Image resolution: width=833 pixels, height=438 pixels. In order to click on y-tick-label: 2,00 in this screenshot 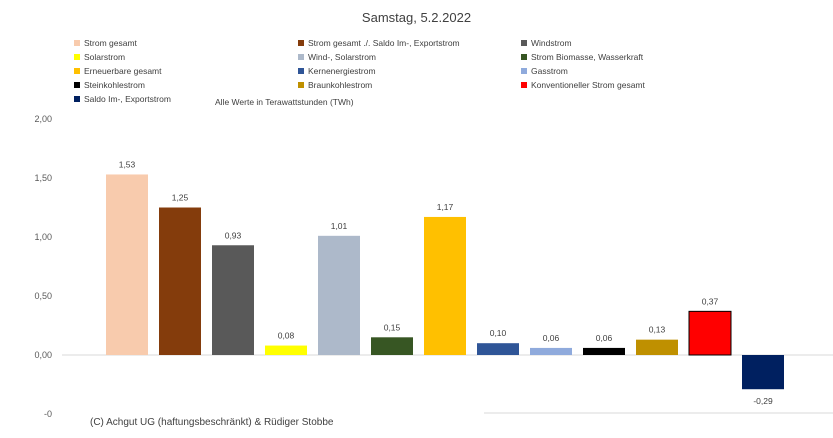, I will do `click(43, 119)`.